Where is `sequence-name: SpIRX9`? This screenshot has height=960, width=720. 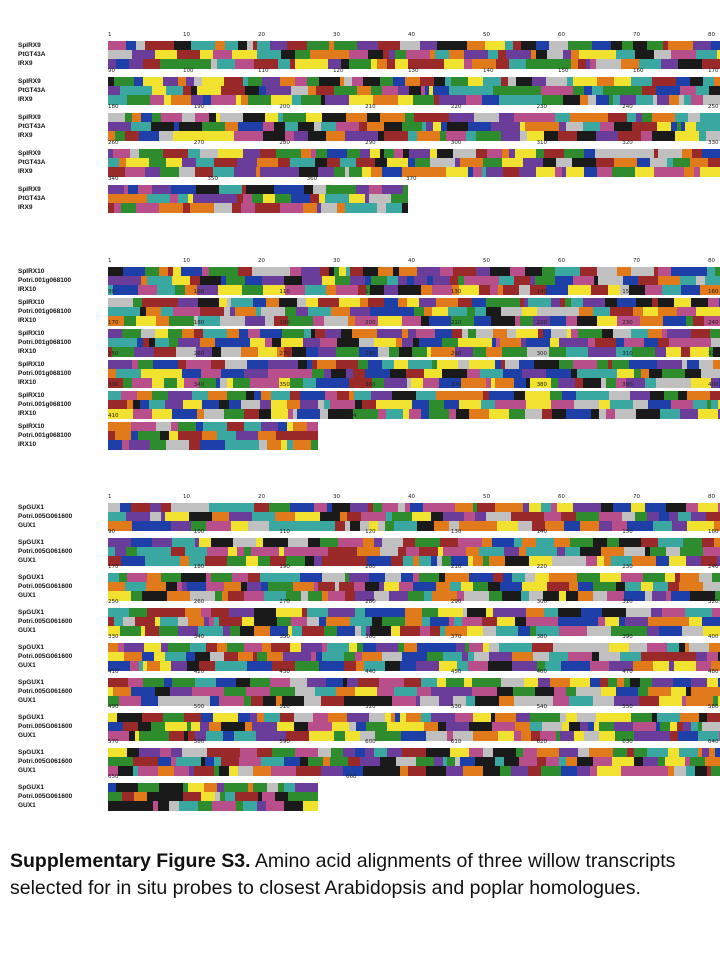 sequence-name: SpIRX9 is located at coordinates (29, 189).